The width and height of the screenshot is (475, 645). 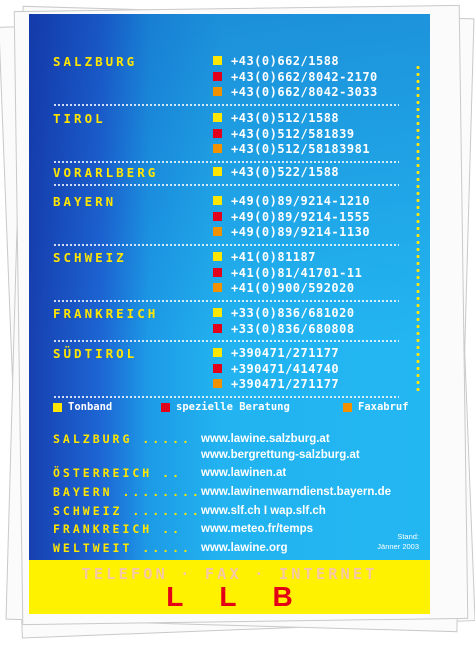 What do you see at coordinates (106, 313) in the screenshot?
I see `region-name: FRANKREICH` at bounding box center [106, 313].